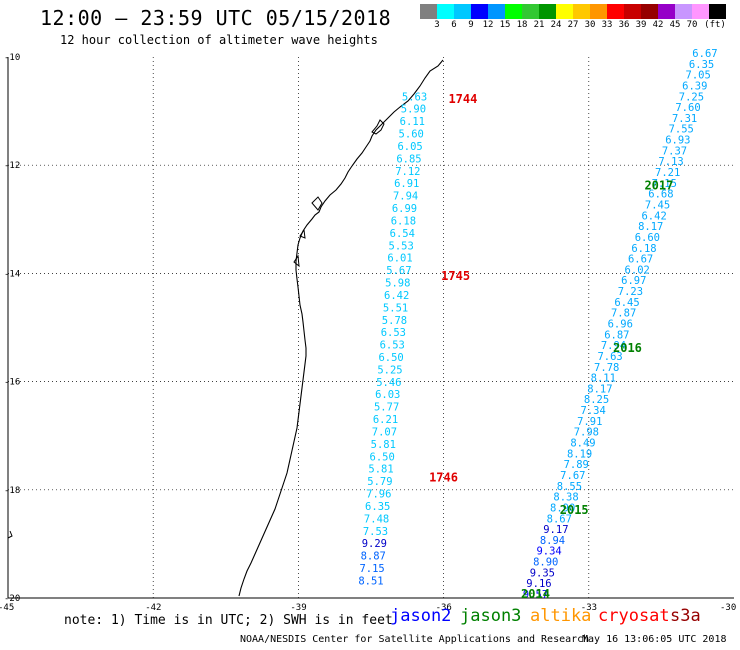  I want to click on cryosat-wave-height: 5.63, so click(414, 97).